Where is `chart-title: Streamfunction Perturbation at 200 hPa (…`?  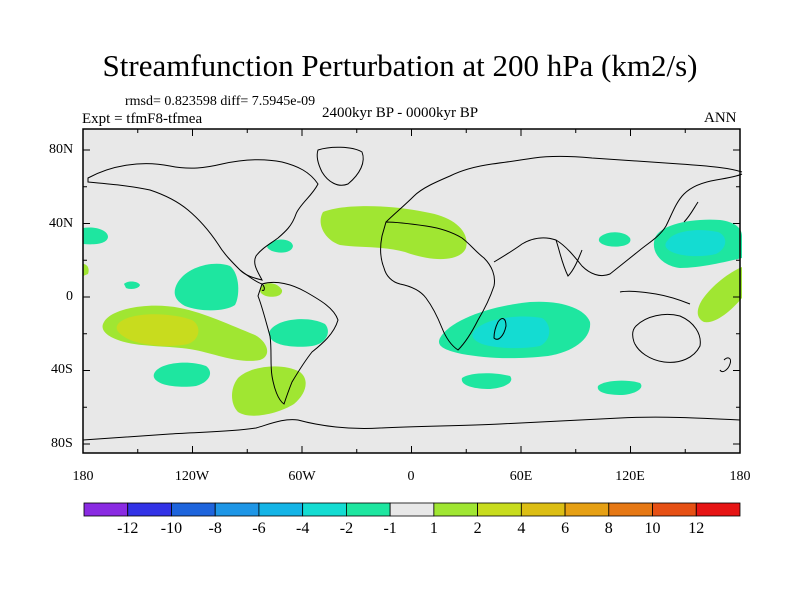
chart-title: Streamfunction Perturbation at 200 hPa (… is located at coordinates (400, 65).